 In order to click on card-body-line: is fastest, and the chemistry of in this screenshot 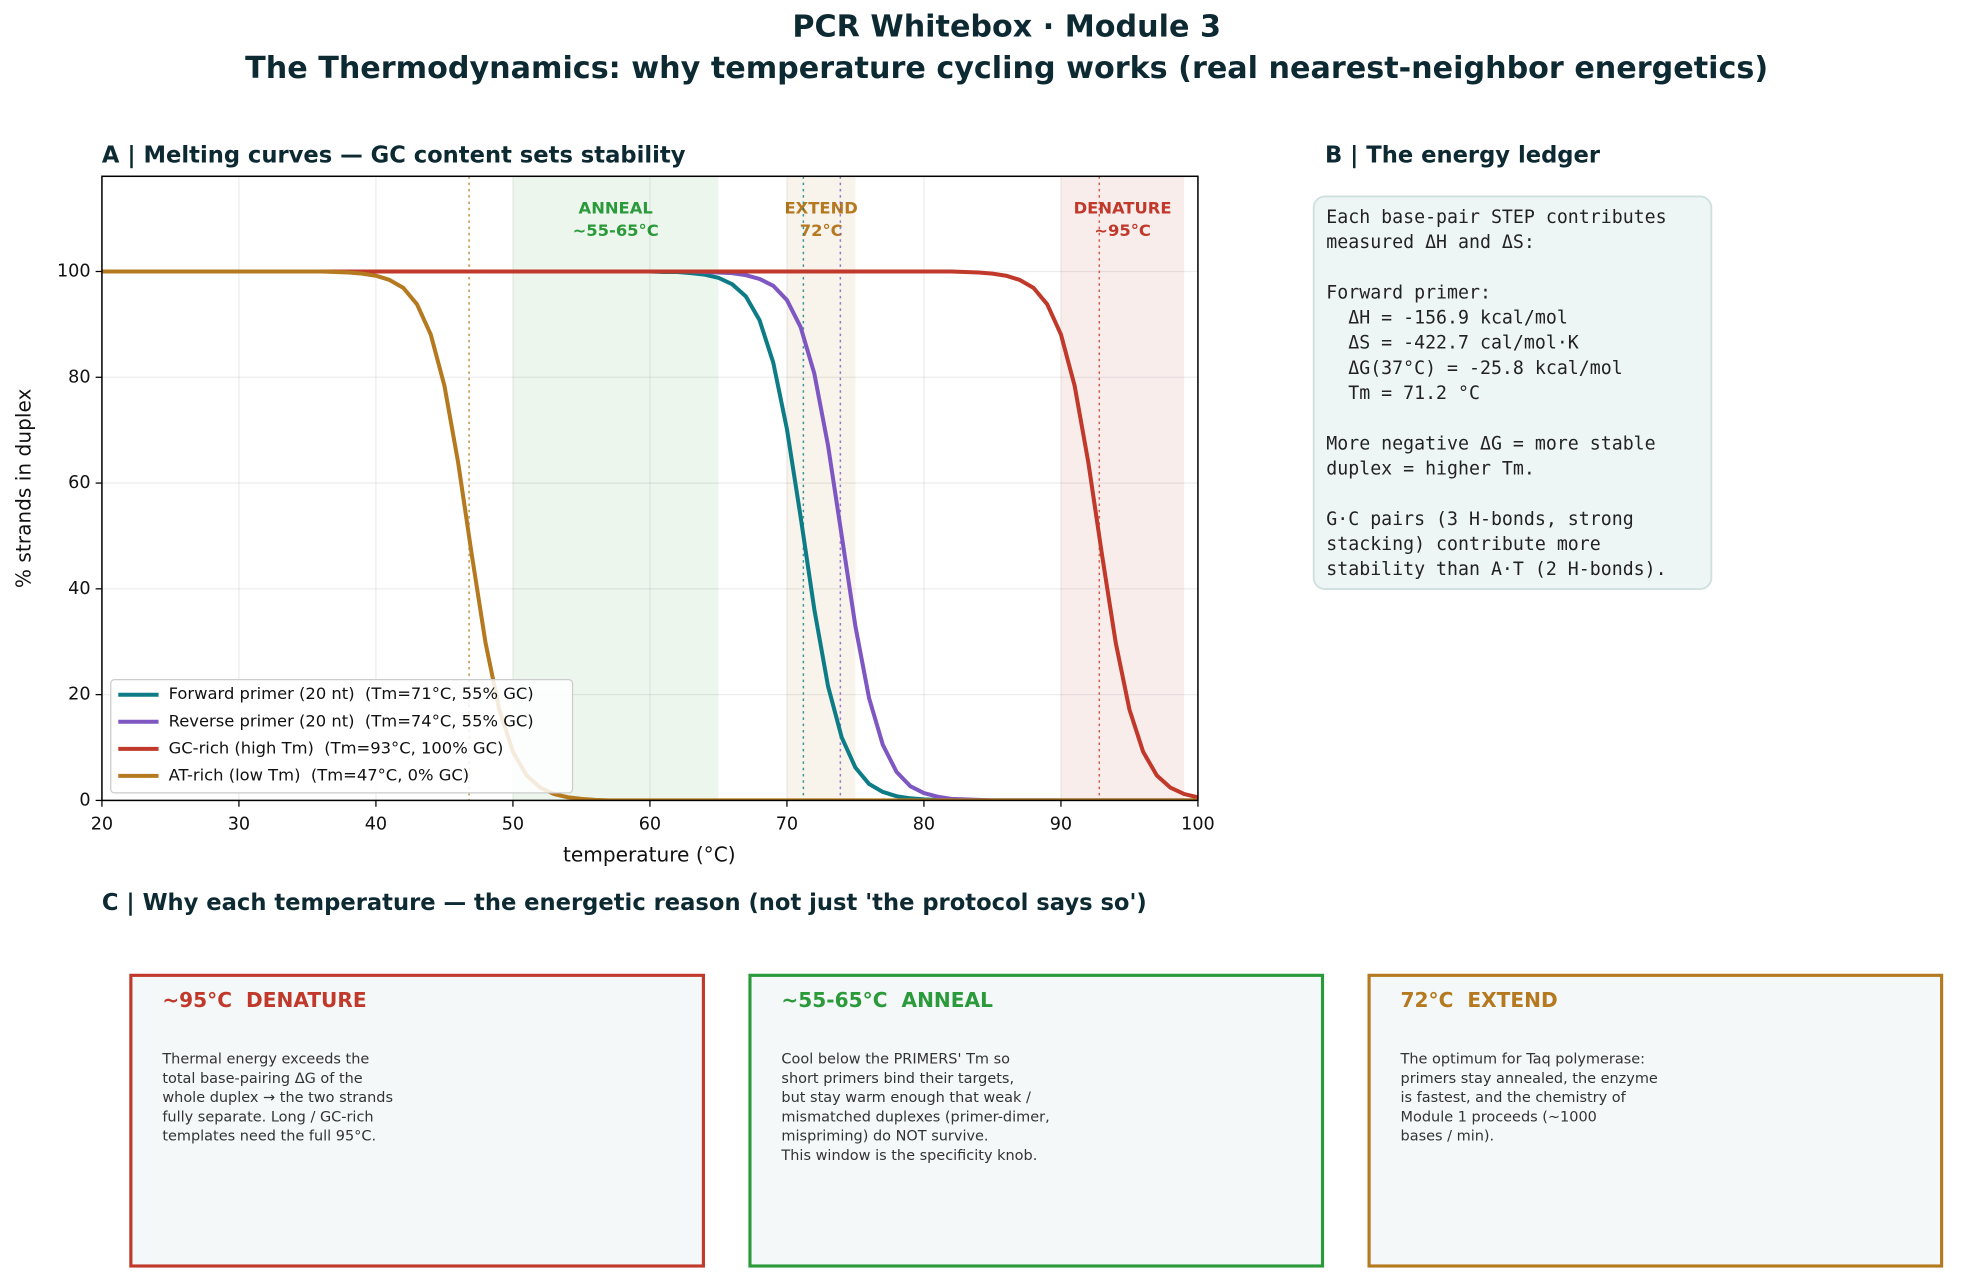, I will do `click(1514, 1098)`.